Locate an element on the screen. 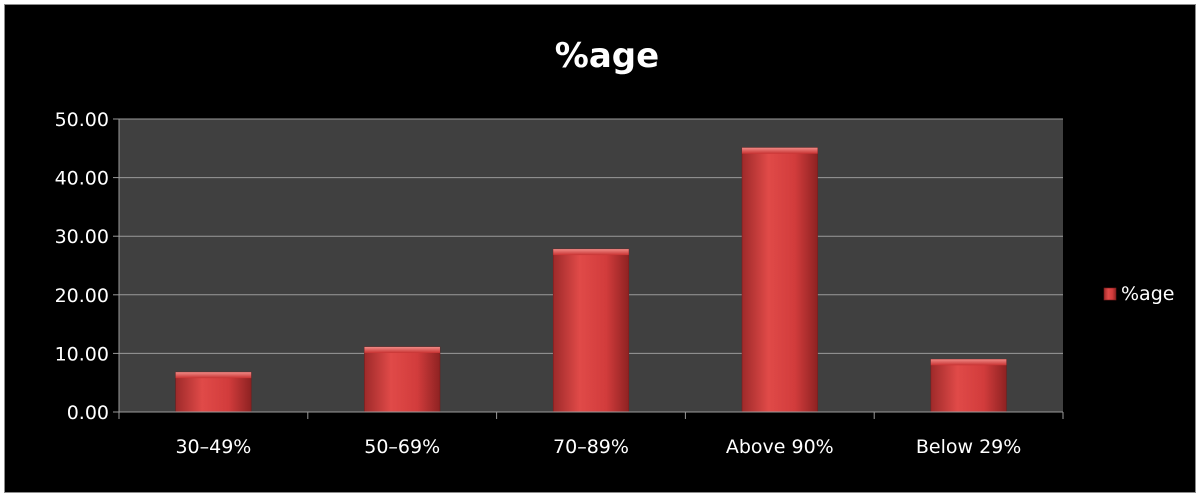 The image size is (1201, 497). x-tick-label: Above 90% is located at coordinates (780, 447).